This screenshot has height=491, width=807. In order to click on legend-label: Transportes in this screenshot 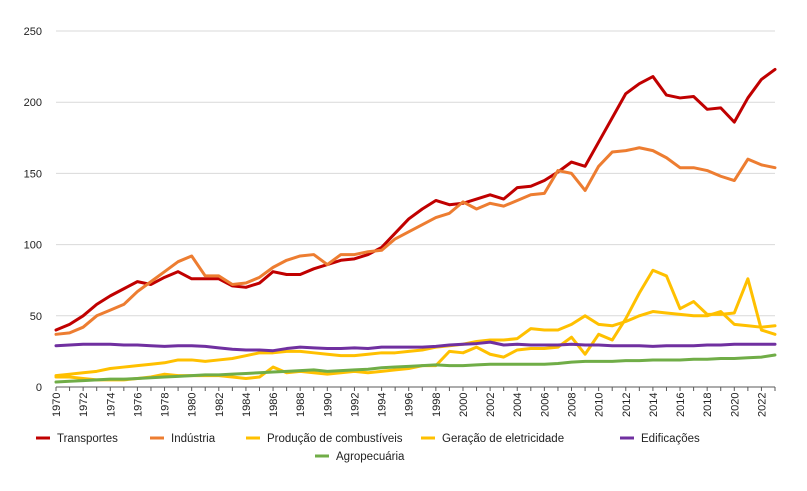, I will do `click(87, 439)`.